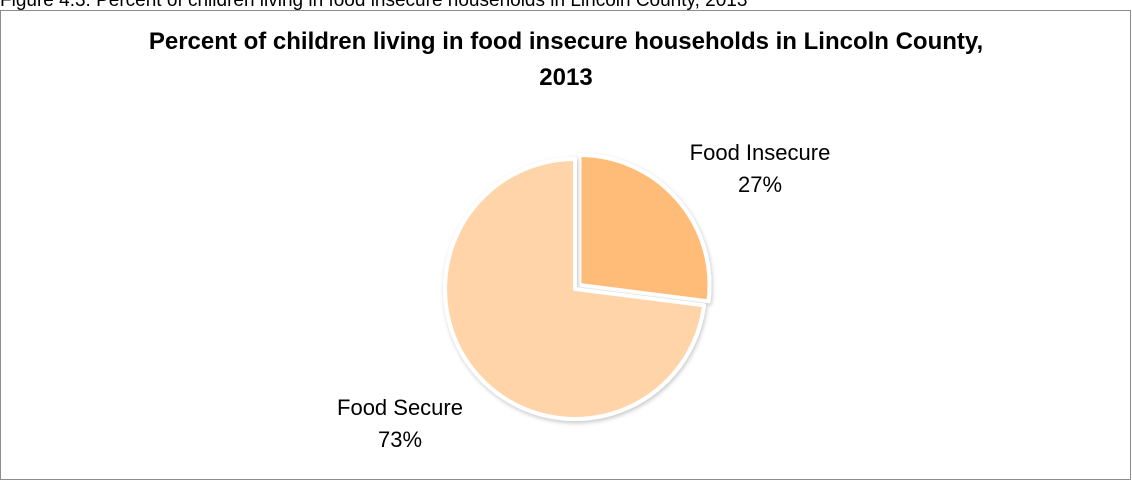  I want to click on chart-title-line-2: 2013, so click(566, 77).